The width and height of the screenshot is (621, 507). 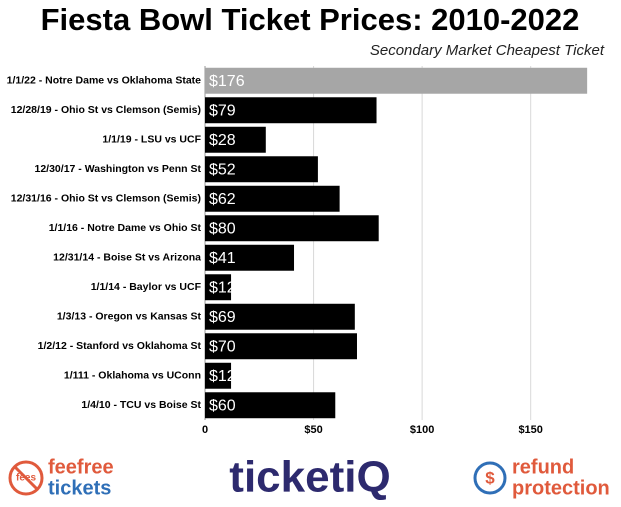 I want to click on value-label: $70, so click(x=222, y=346).